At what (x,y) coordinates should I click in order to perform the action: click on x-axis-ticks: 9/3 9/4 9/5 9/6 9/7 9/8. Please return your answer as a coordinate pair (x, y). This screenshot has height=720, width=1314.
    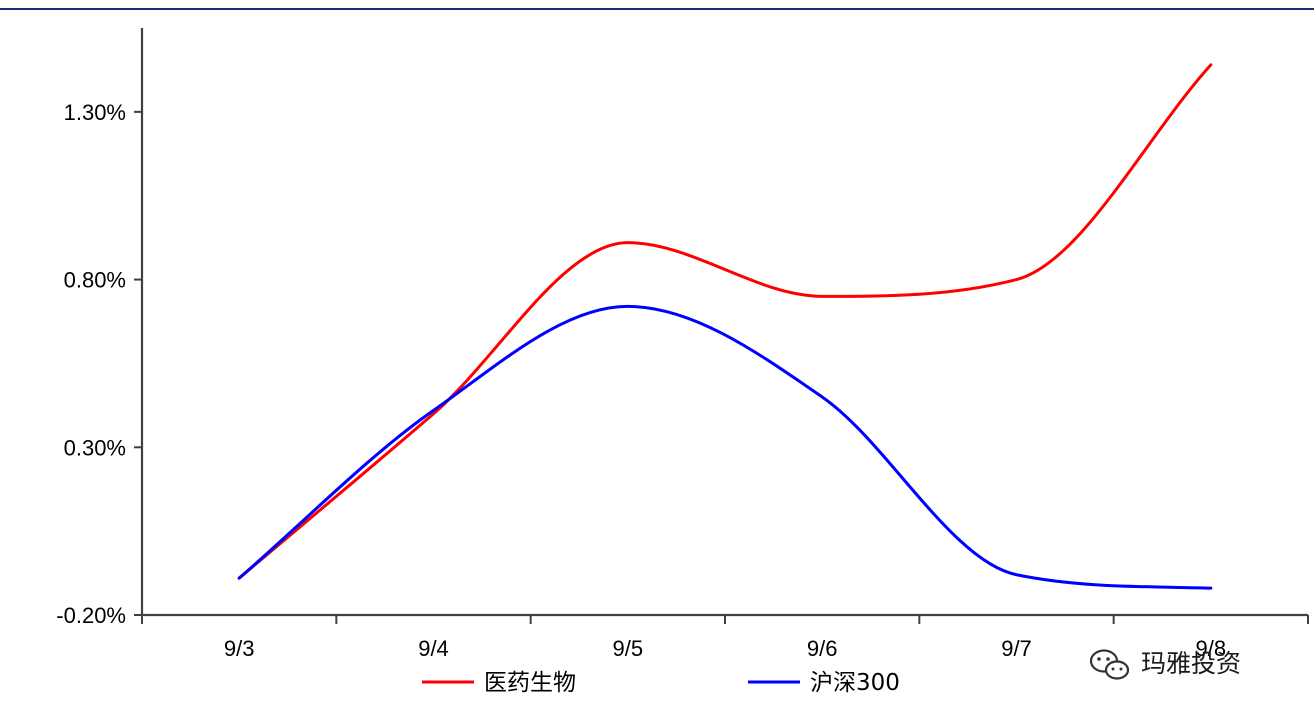
    Looking at the image, I should click on (725, 638).